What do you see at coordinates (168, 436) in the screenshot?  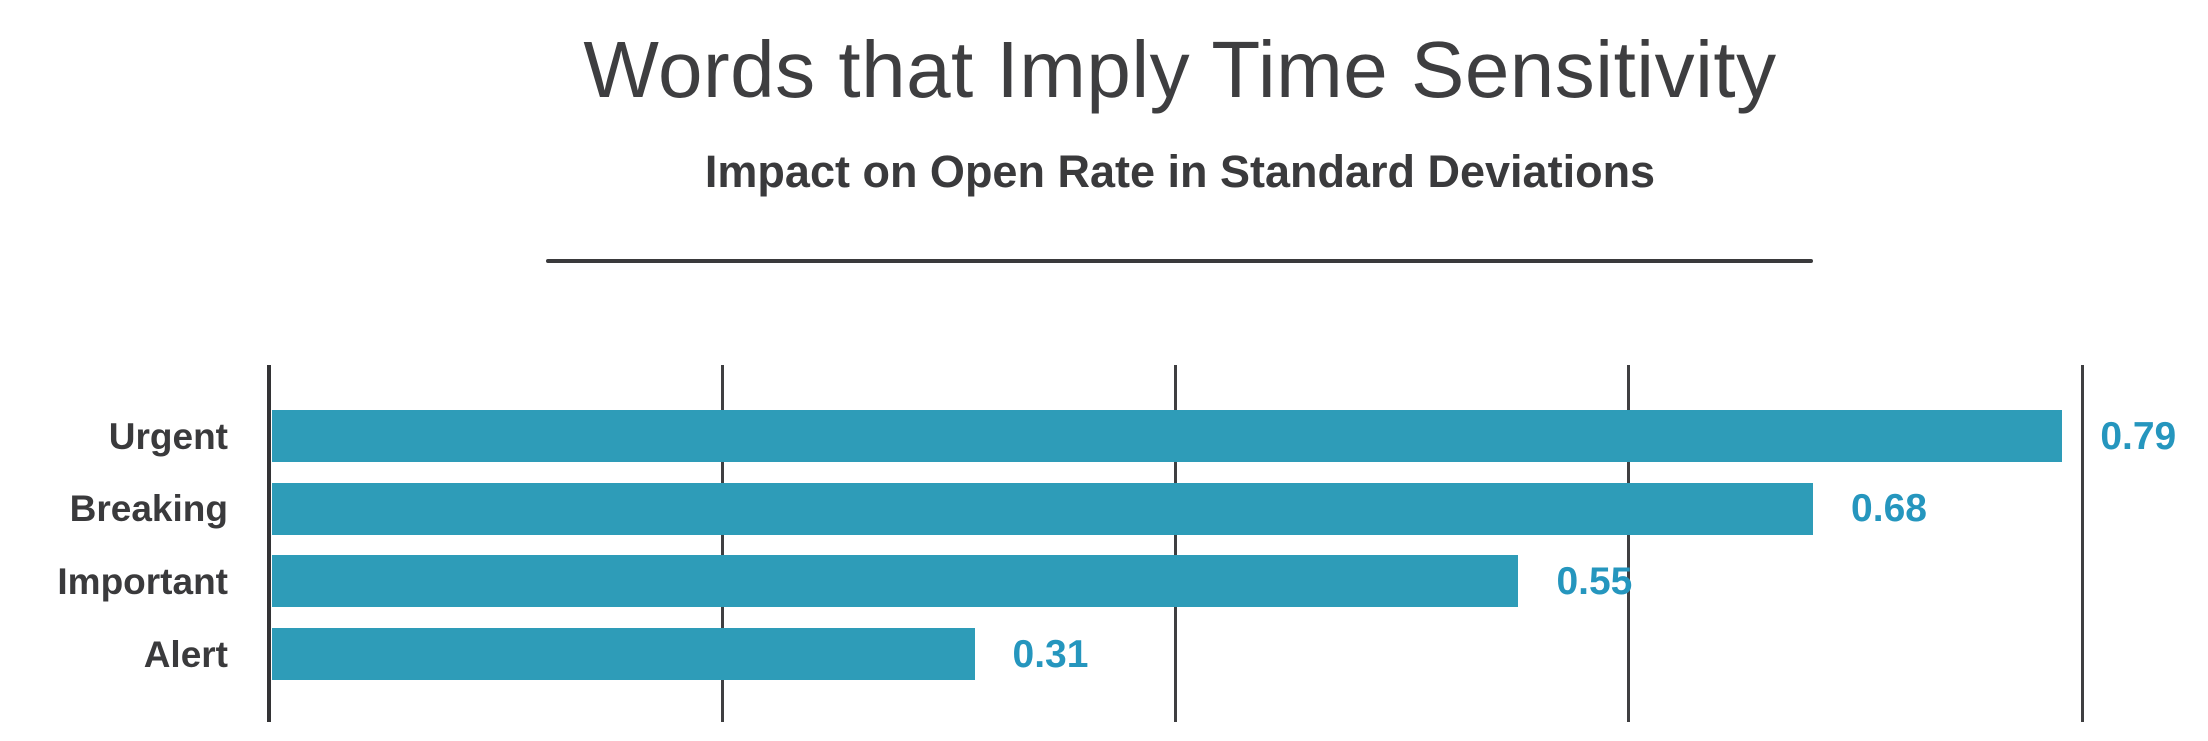 I see `category-label: Urgent` at bounding box center [168, 436].